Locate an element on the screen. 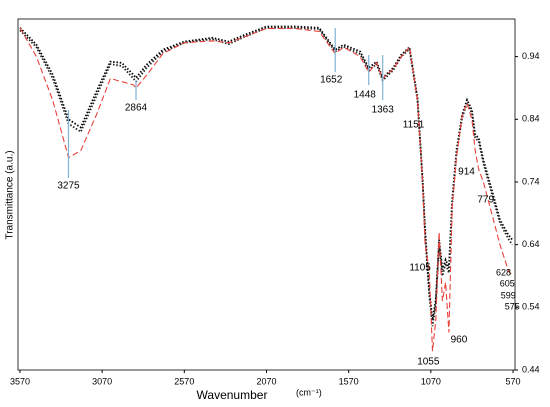 The image size is (550, 407). x-tick-label: 3070 is located at coordinates (102, 381).